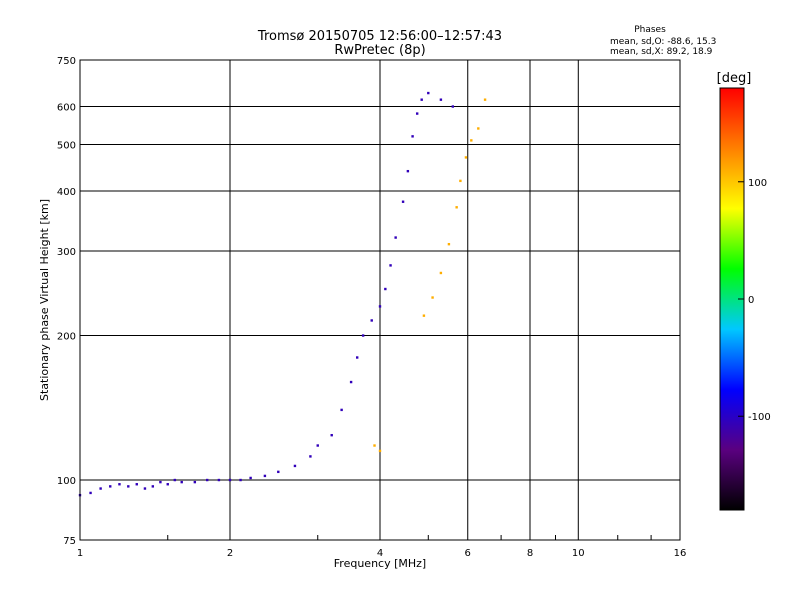  Describe the element at coordinates (80, 553) in the screenshot. I see `x-tick-label: 1` at that location.